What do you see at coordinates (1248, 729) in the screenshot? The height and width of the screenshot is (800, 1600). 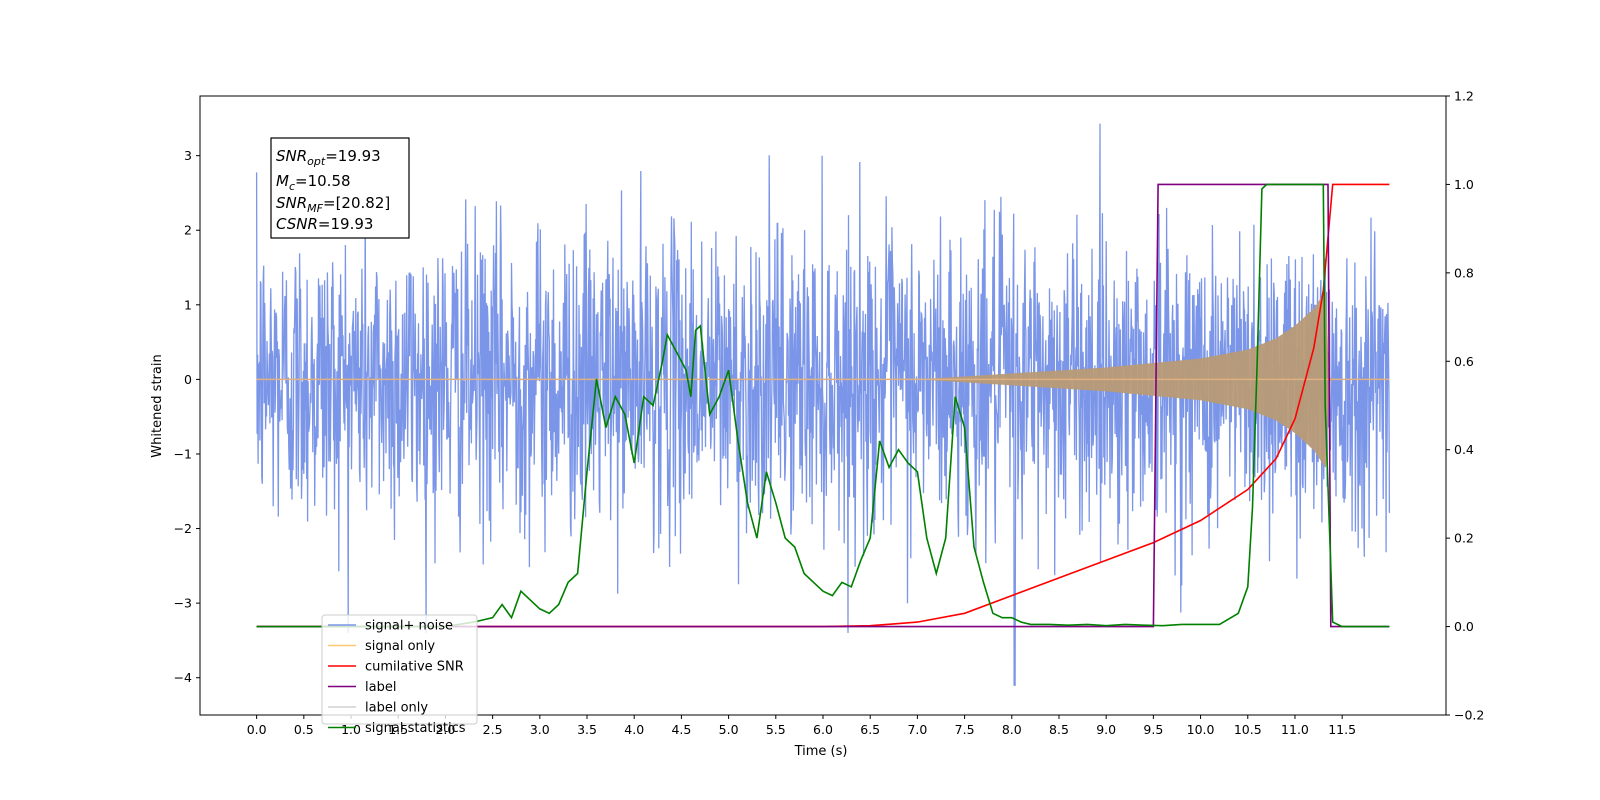 I see `x-tick-label: 10.5` at bounding box center [1248, 729].